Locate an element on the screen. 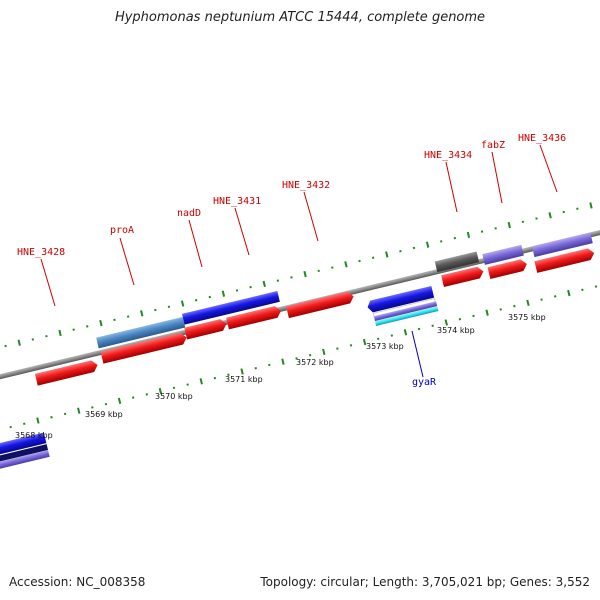 This screenshot has width=600, height=600. gene-label: HNE_3434 is located at coordinates (448, 155).